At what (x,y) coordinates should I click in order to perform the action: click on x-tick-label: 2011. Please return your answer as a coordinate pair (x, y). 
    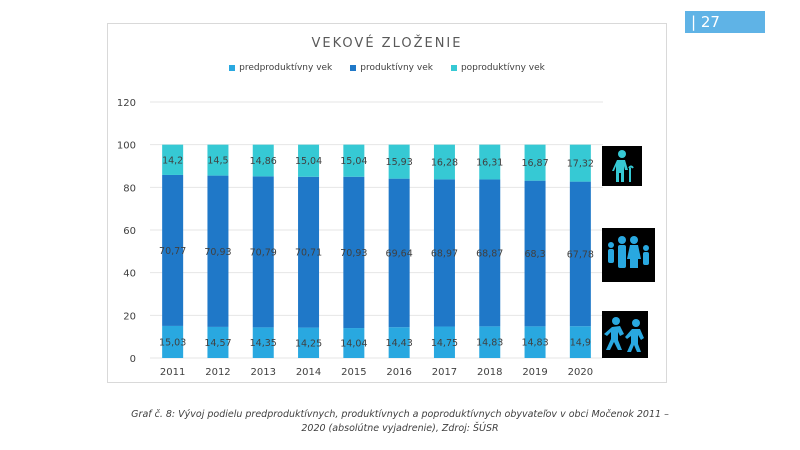
    Looking at the image, I should click on (172, 372).